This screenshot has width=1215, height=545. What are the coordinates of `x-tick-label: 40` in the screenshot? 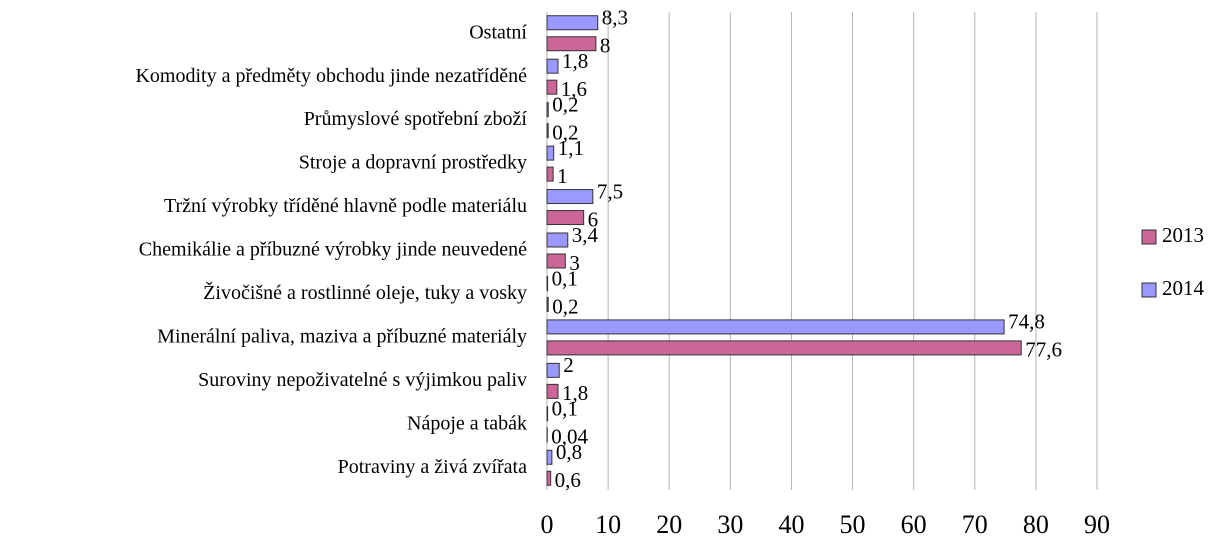 It's located at (791, 524).